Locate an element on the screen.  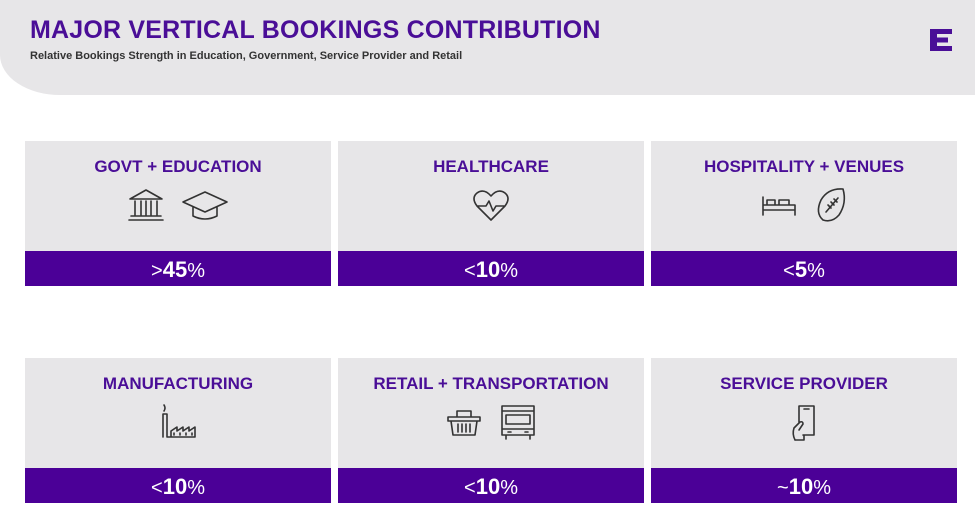
heart-icon is located at coordinates (491, 205).